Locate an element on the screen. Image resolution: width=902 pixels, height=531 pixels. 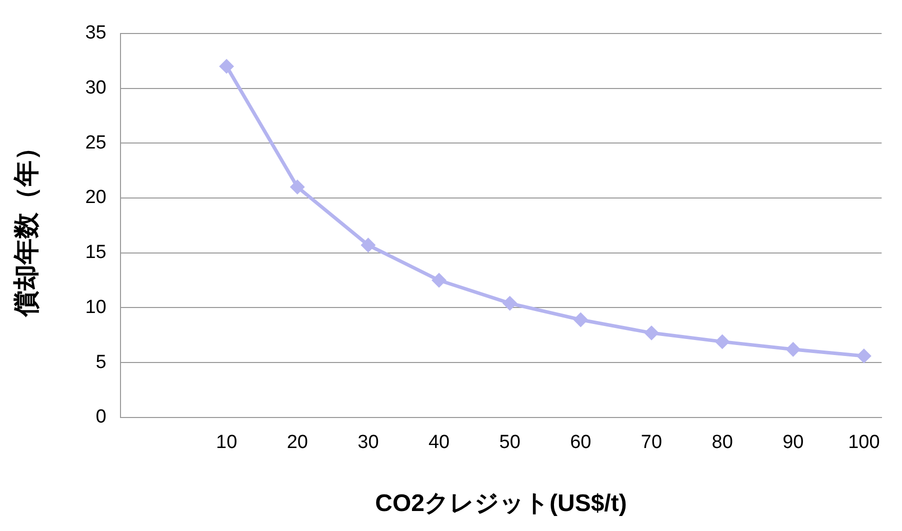
x-tick-label: 100 is located at coordinates (864, 443).